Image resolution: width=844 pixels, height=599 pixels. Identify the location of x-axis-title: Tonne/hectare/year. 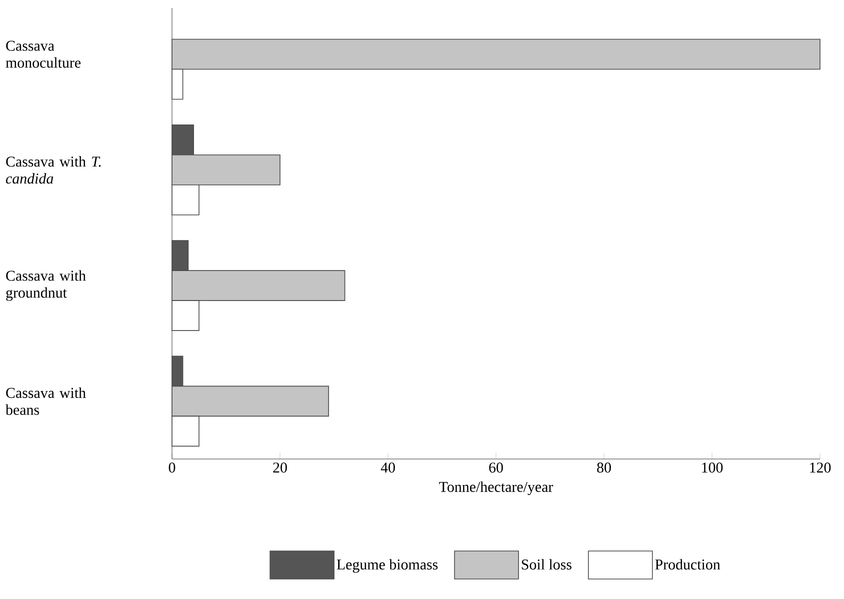
(496, 488).